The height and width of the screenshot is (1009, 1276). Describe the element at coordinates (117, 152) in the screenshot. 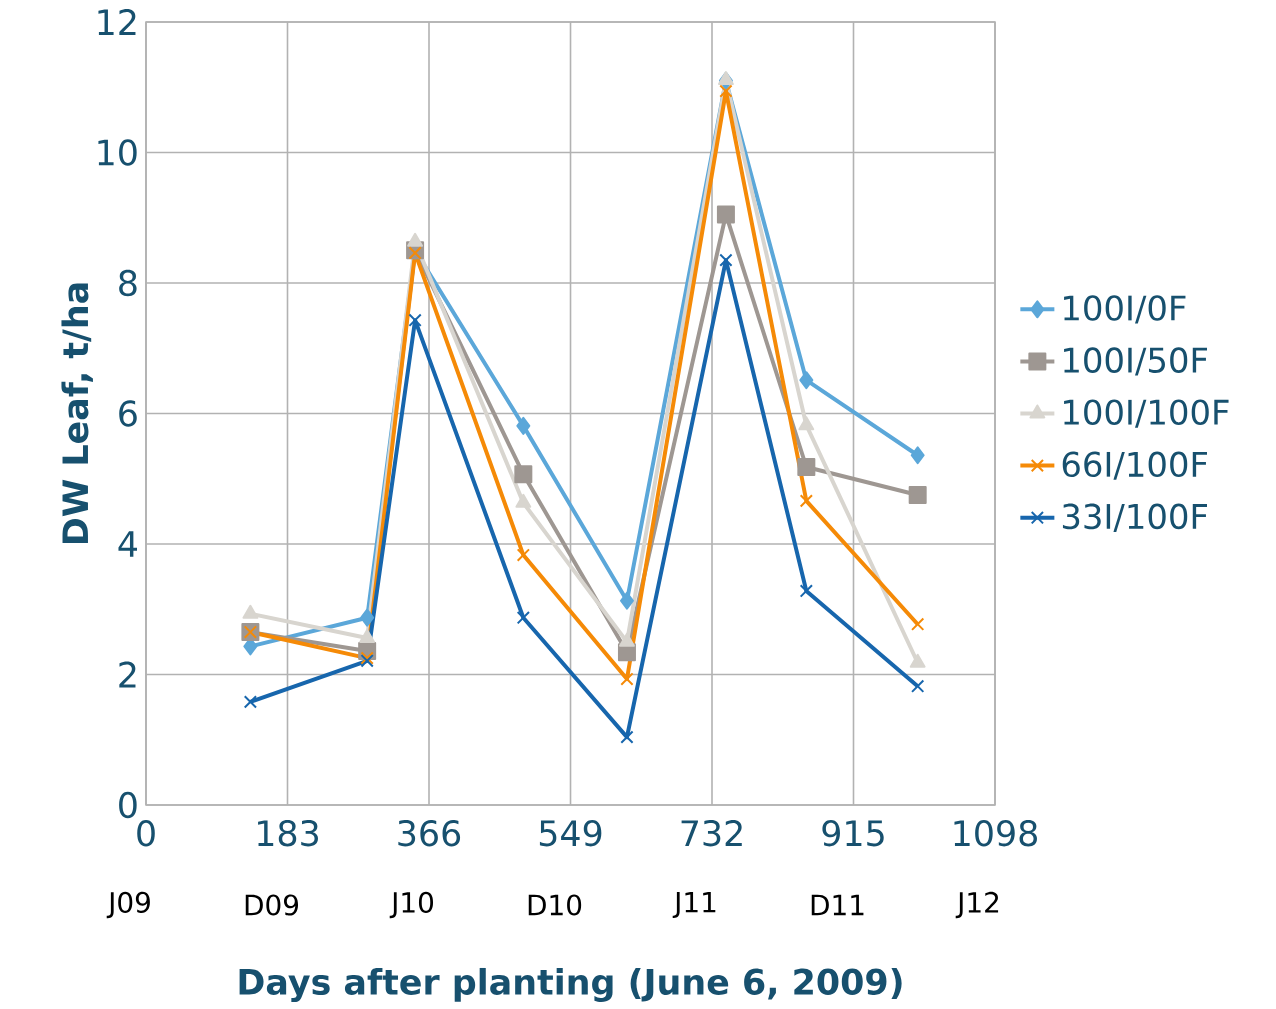

I see `y-tick-label: 10` at that location.